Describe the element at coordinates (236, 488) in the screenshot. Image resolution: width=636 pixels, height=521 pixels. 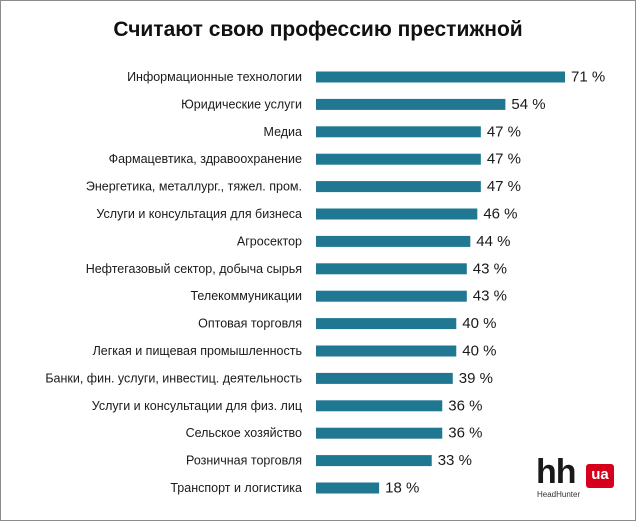
I see `category-label: Транспорт и логистика` at that location.